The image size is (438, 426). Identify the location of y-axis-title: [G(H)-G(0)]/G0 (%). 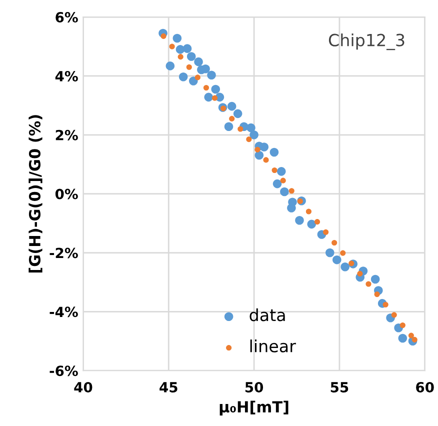
(35, 194).